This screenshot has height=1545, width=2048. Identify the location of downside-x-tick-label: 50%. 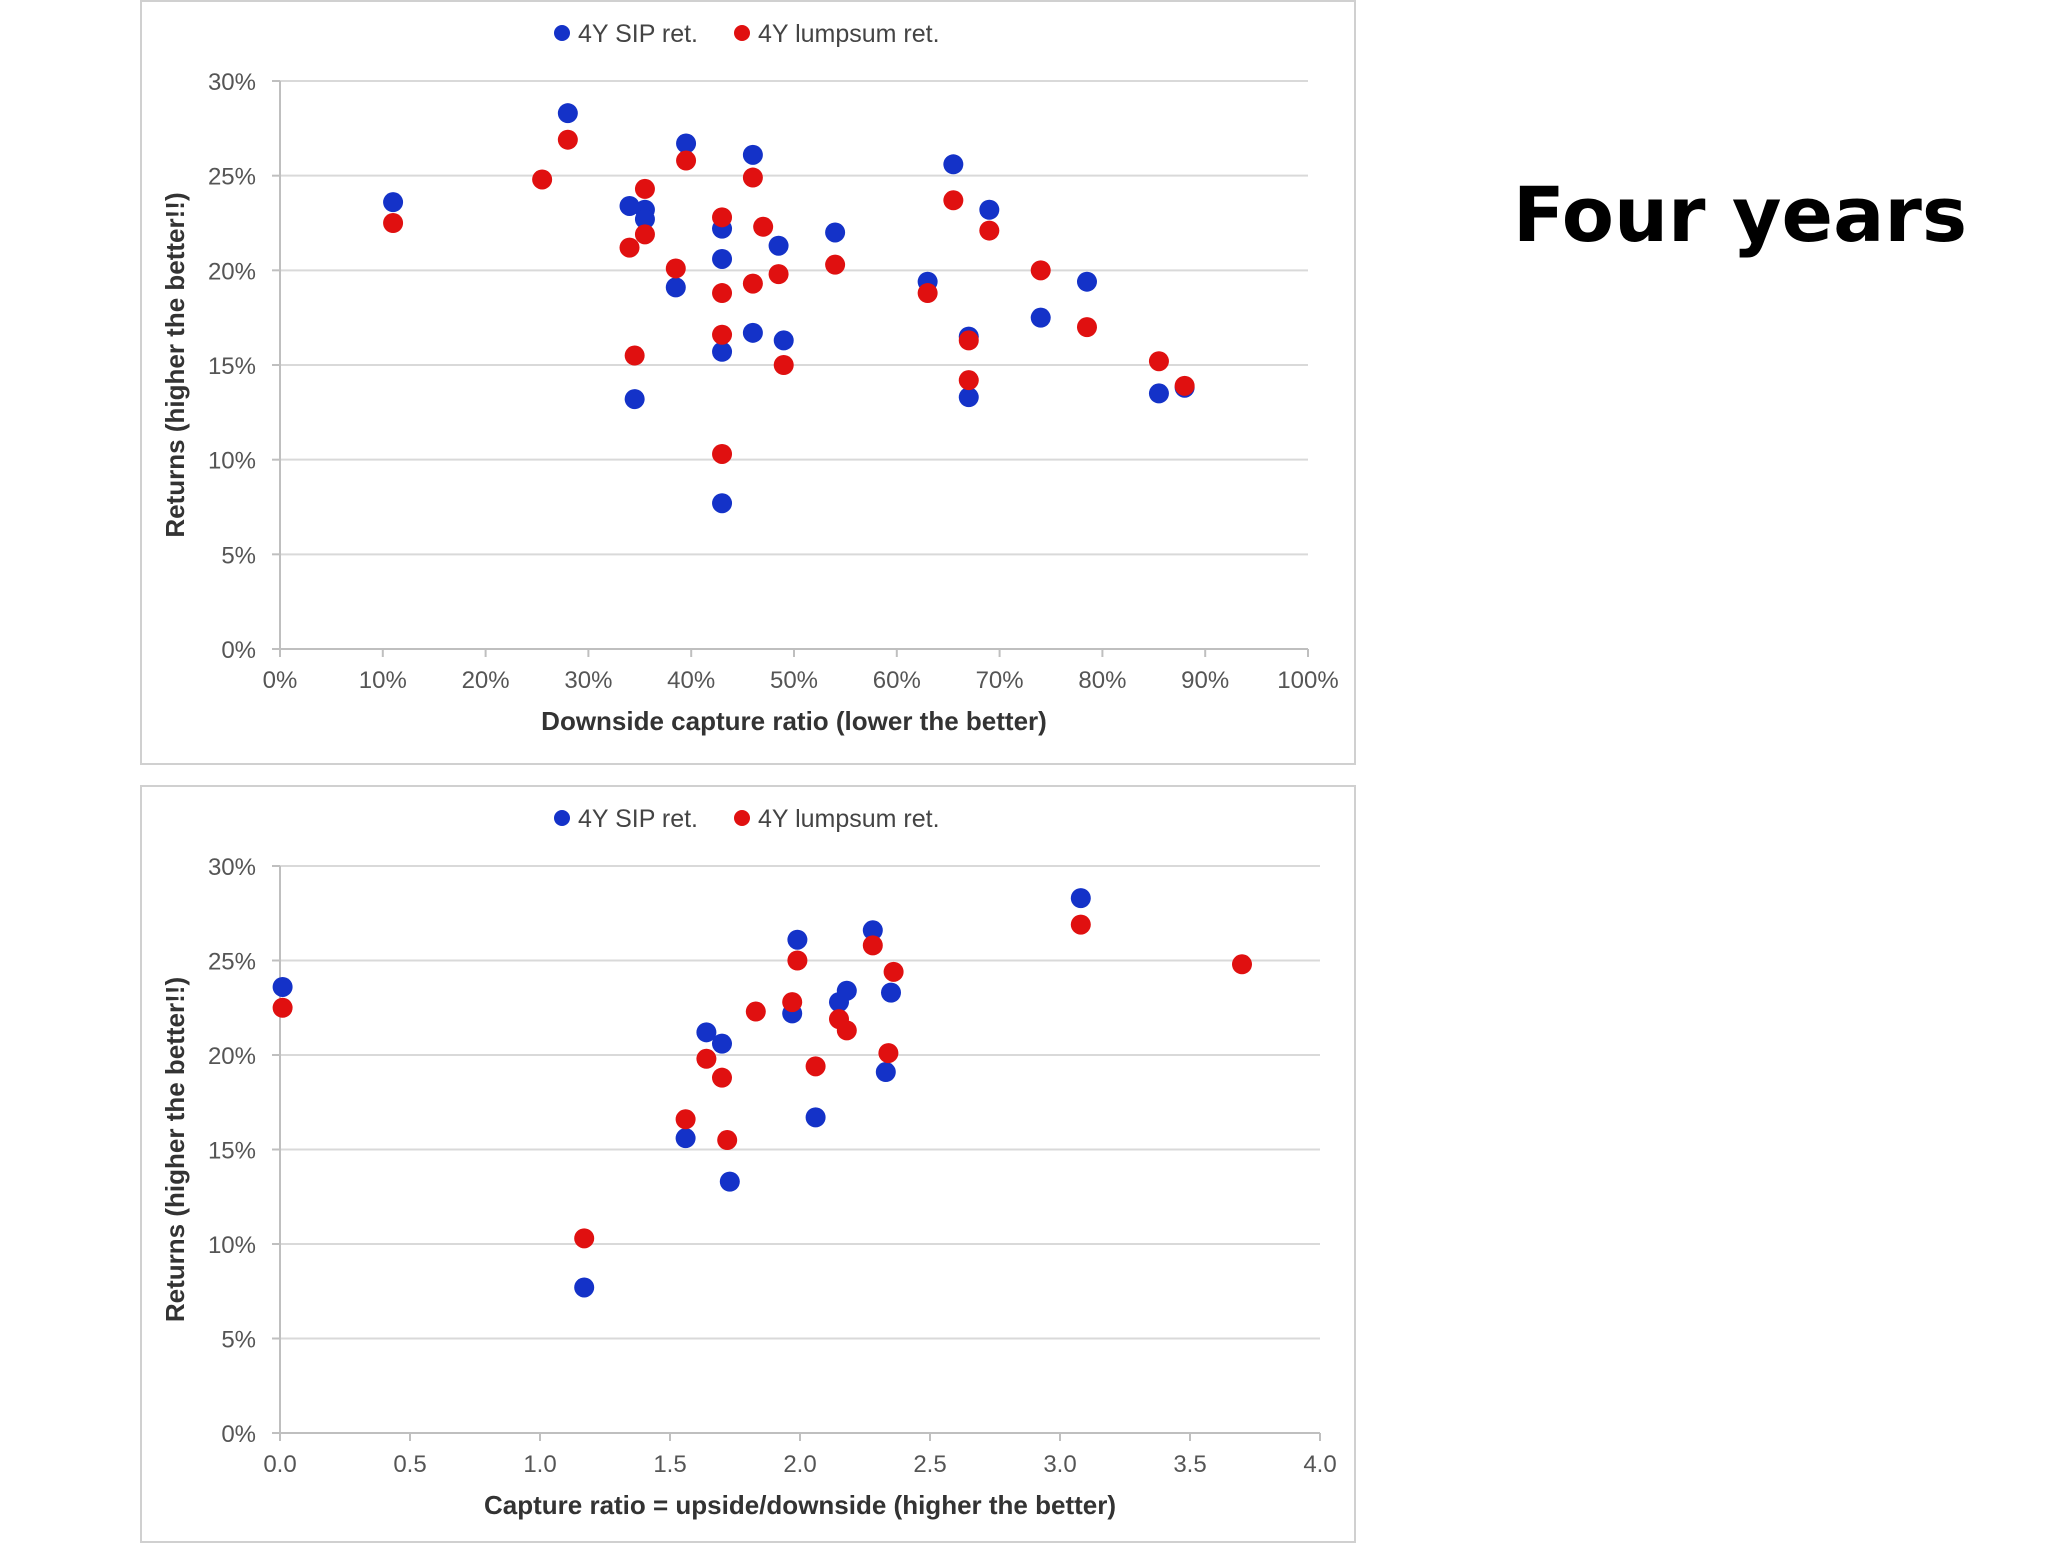
(794, 680).